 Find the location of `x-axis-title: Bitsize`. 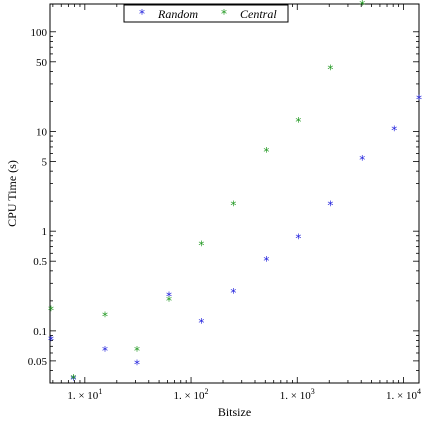

x-axis-title: Bitsize is located at coordinates (234, 412).